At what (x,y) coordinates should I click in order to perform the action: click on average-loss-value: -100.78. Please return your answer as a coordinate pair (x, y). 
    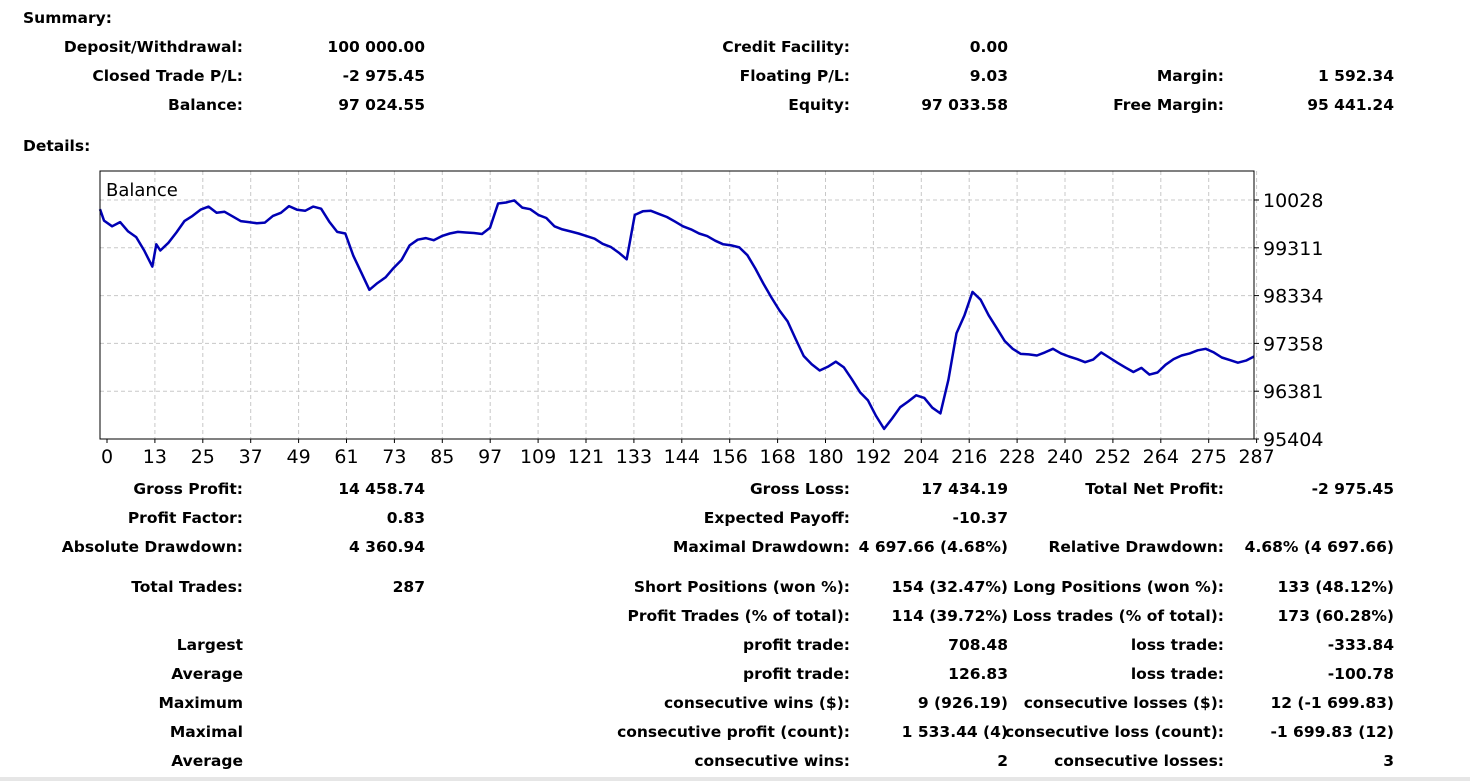
    Looking at the image, I should click on (1360, 674).